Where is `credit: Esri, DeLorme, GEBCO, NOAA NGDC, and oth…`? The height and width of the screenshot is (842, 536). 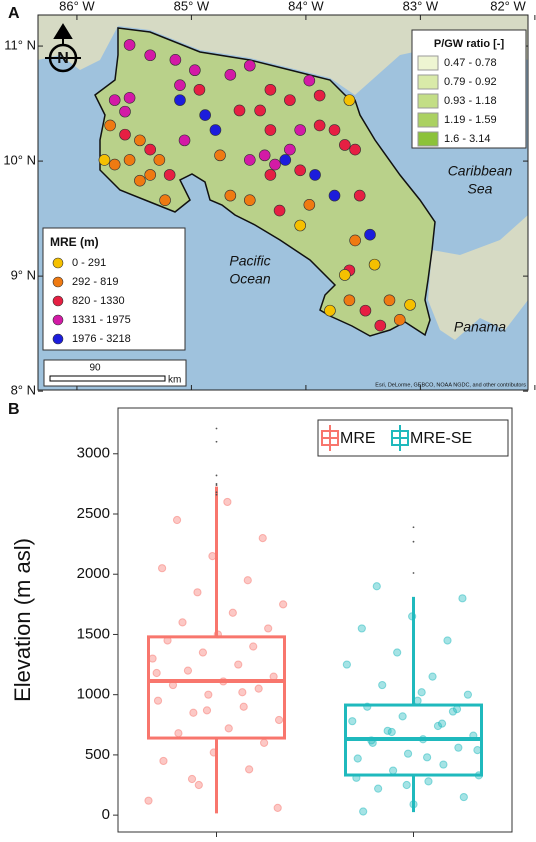
credit: Esri, DeLorme, GEBCO, NOAA NGDC, and oth… is located at coordinates (450, 385).